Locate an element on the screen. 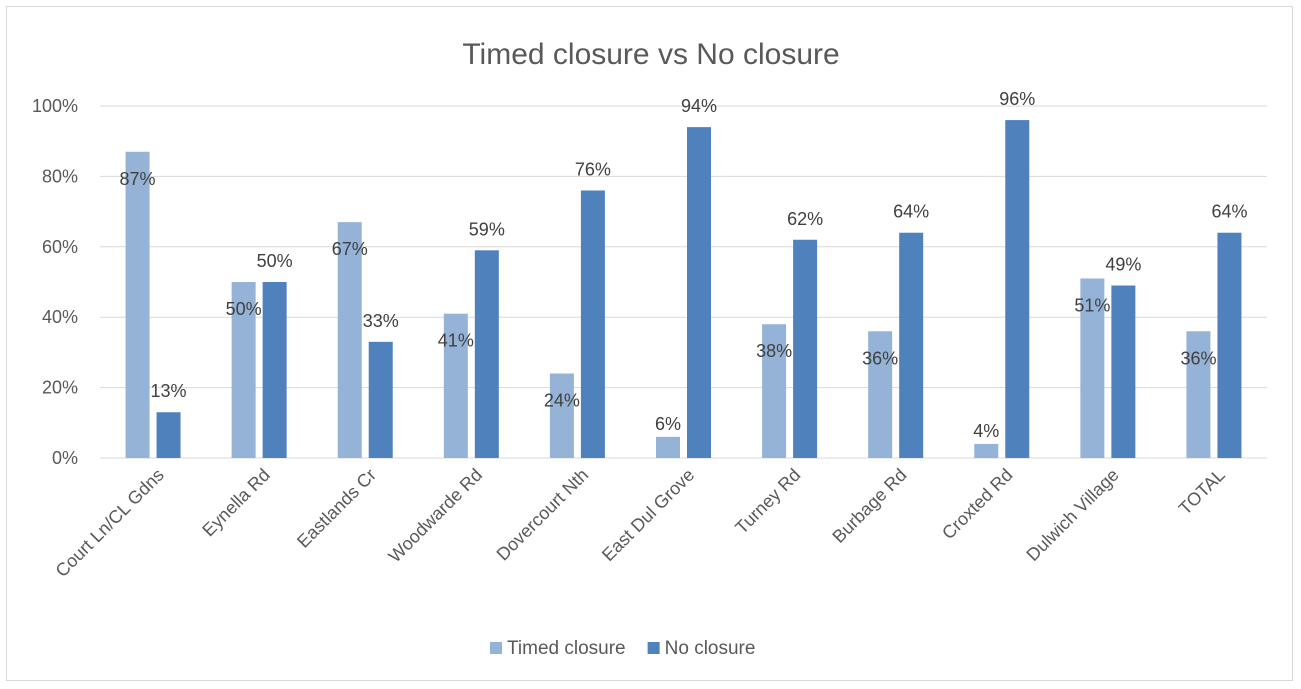  y-tick-label: 40% is located at coordinates (60, 317).